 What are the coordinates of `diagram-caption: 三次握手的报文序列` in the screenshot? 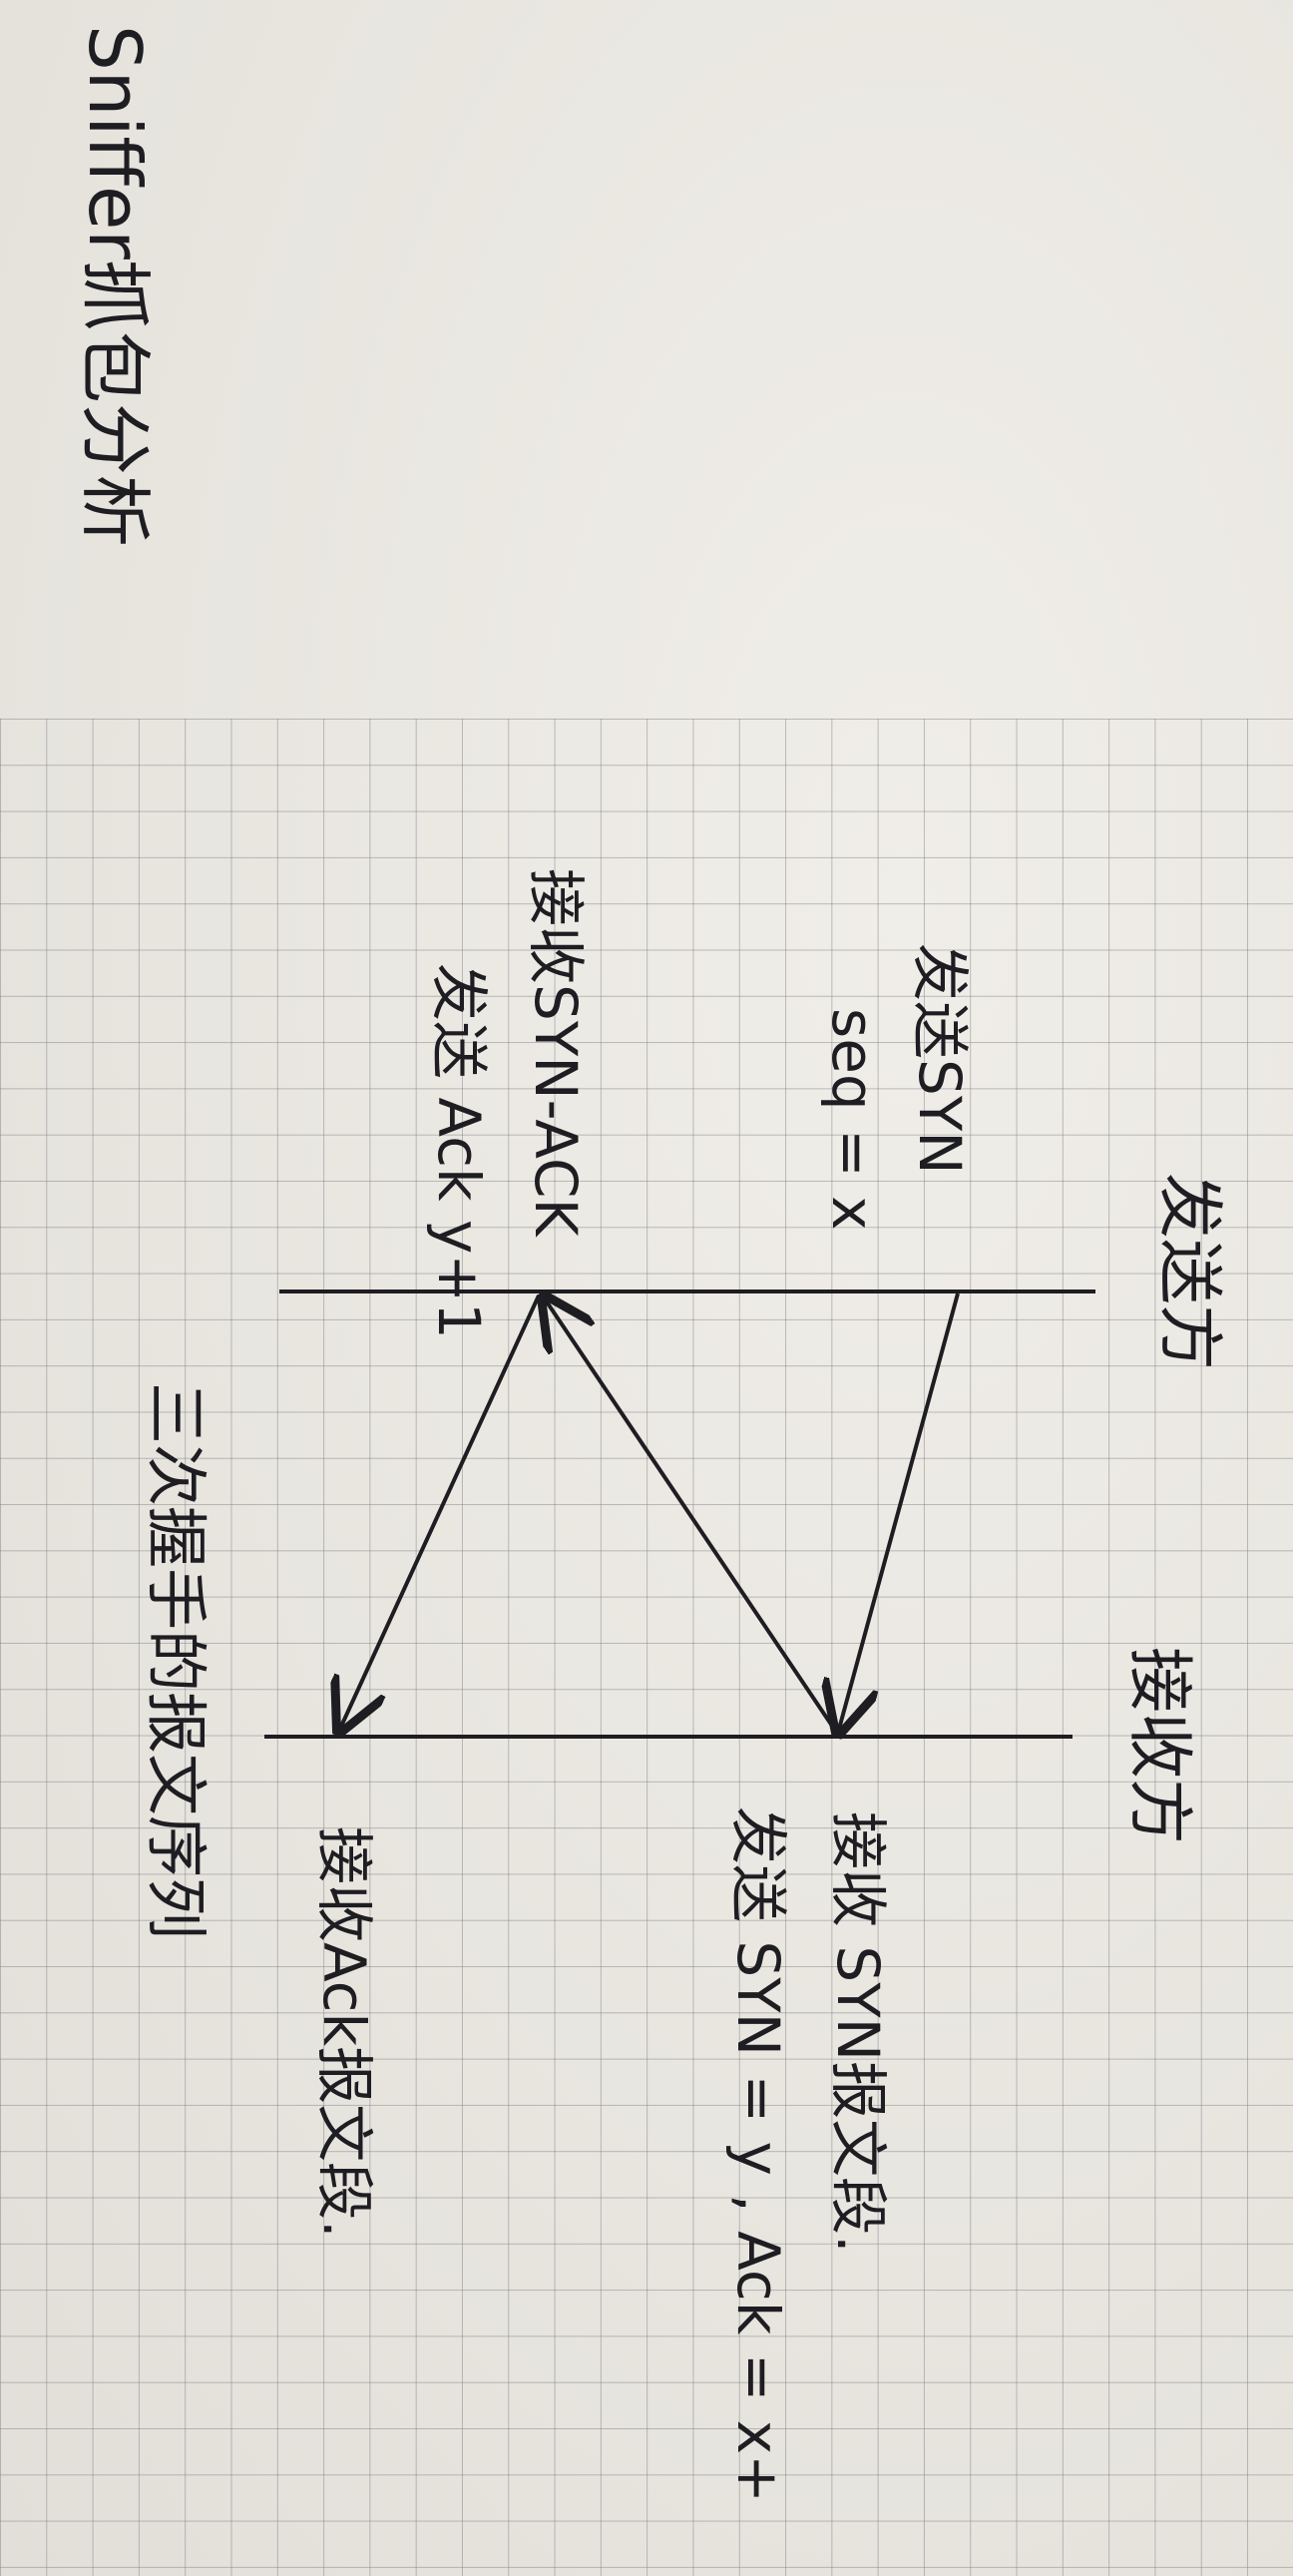 It's located at (176, 1661).